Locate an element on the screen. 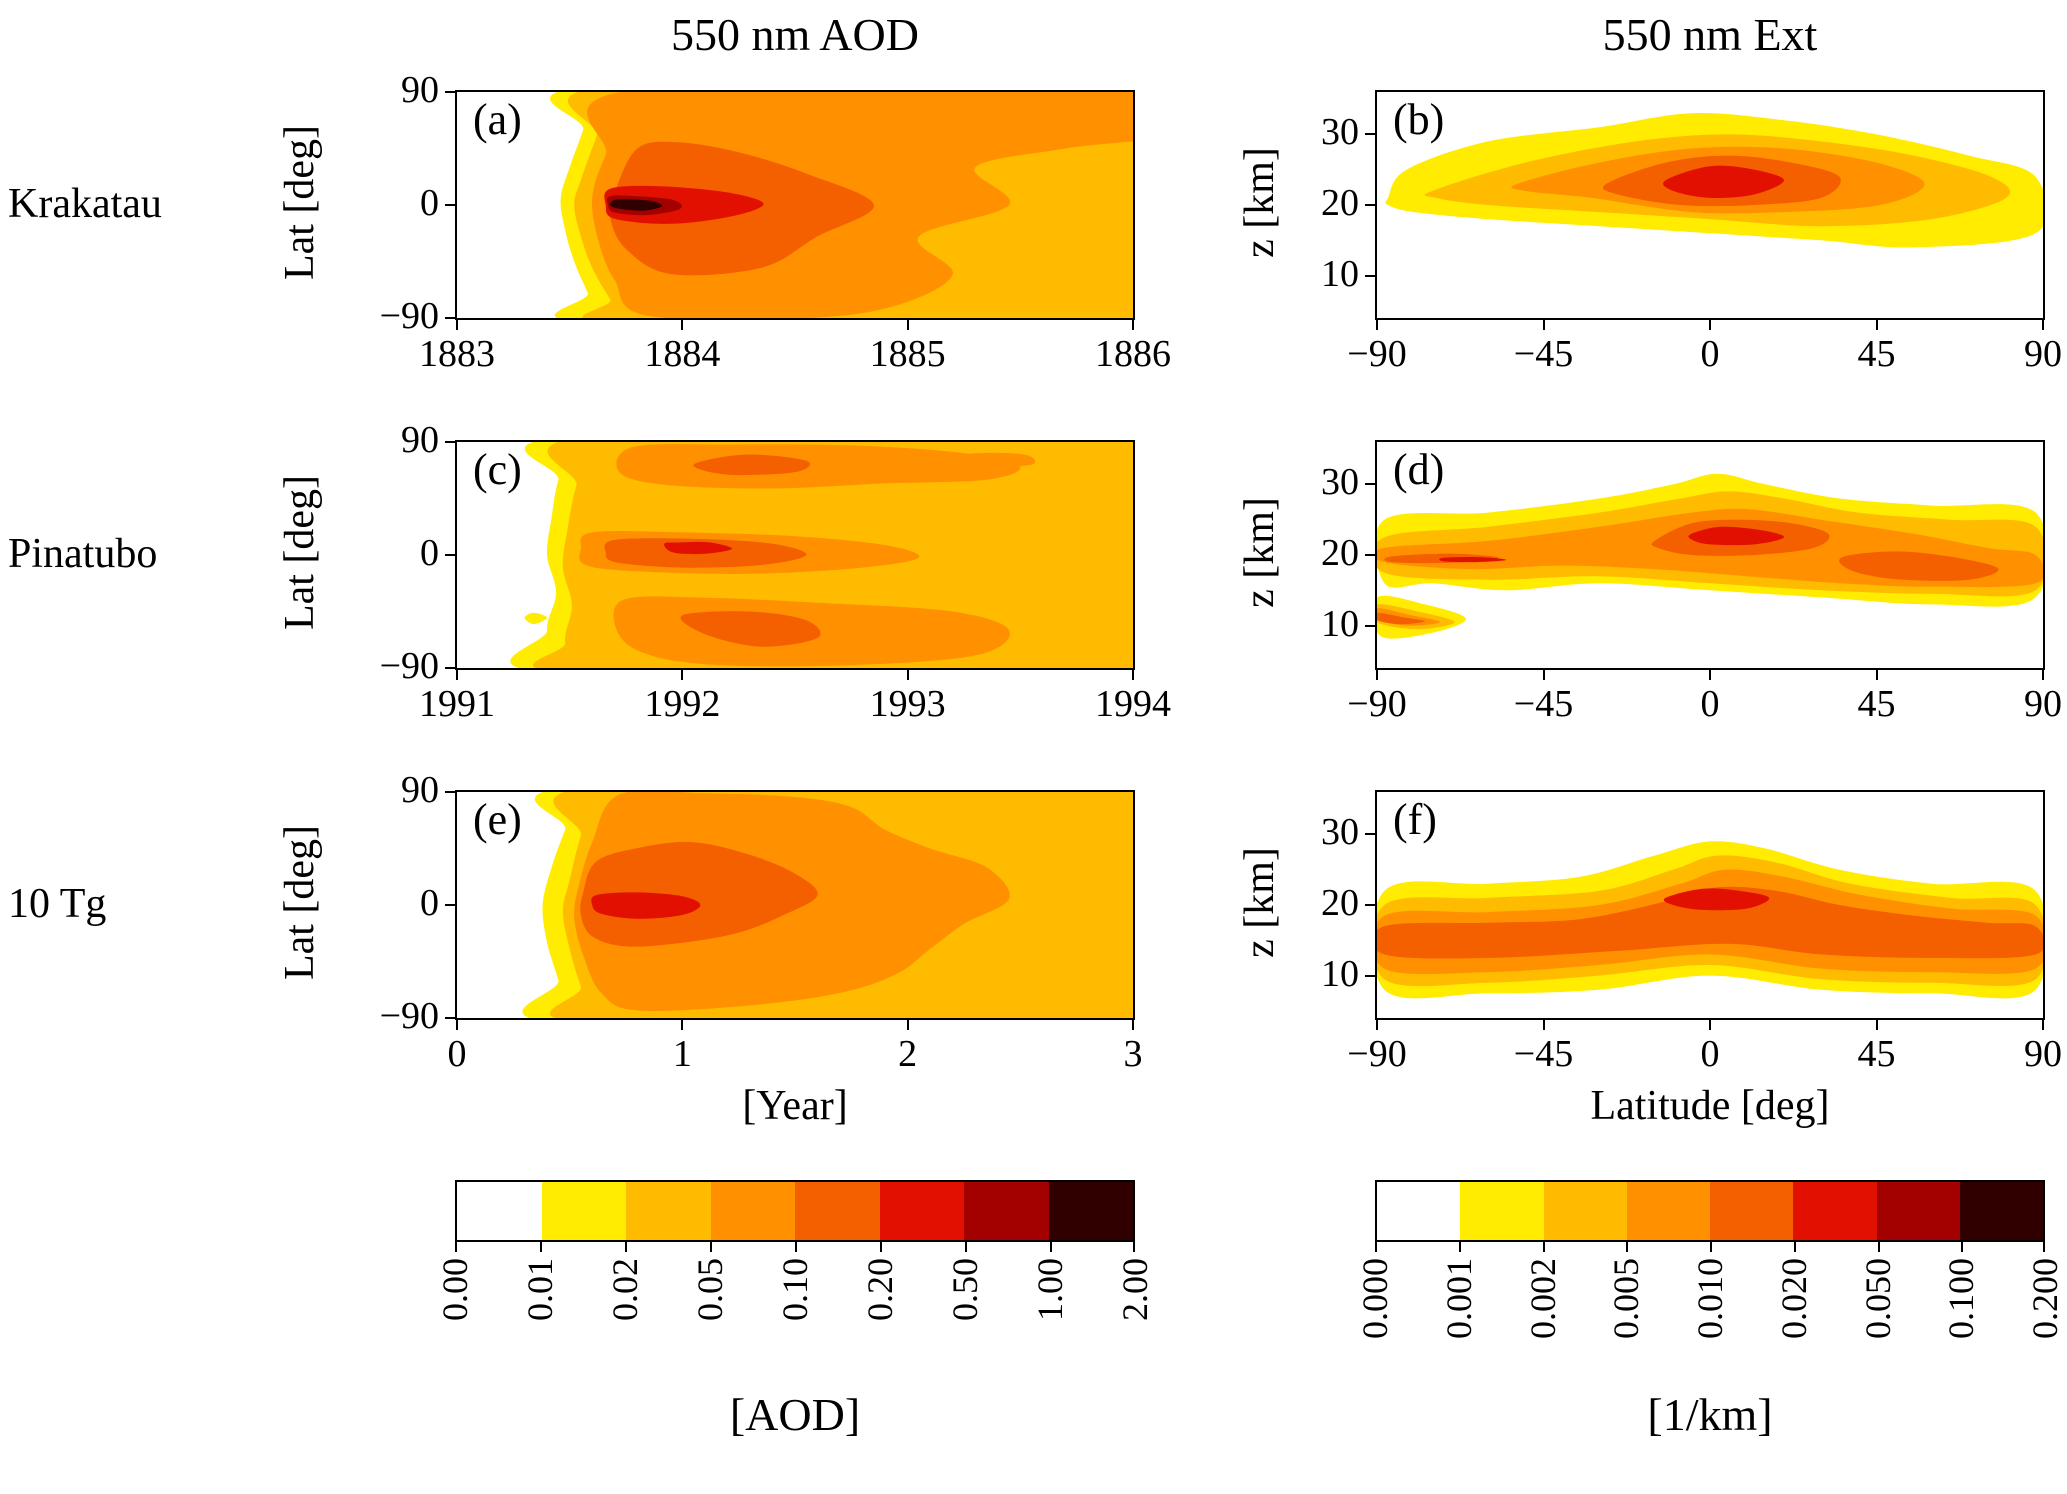  colorbar-ext is located at coordinates (1710, 1211).